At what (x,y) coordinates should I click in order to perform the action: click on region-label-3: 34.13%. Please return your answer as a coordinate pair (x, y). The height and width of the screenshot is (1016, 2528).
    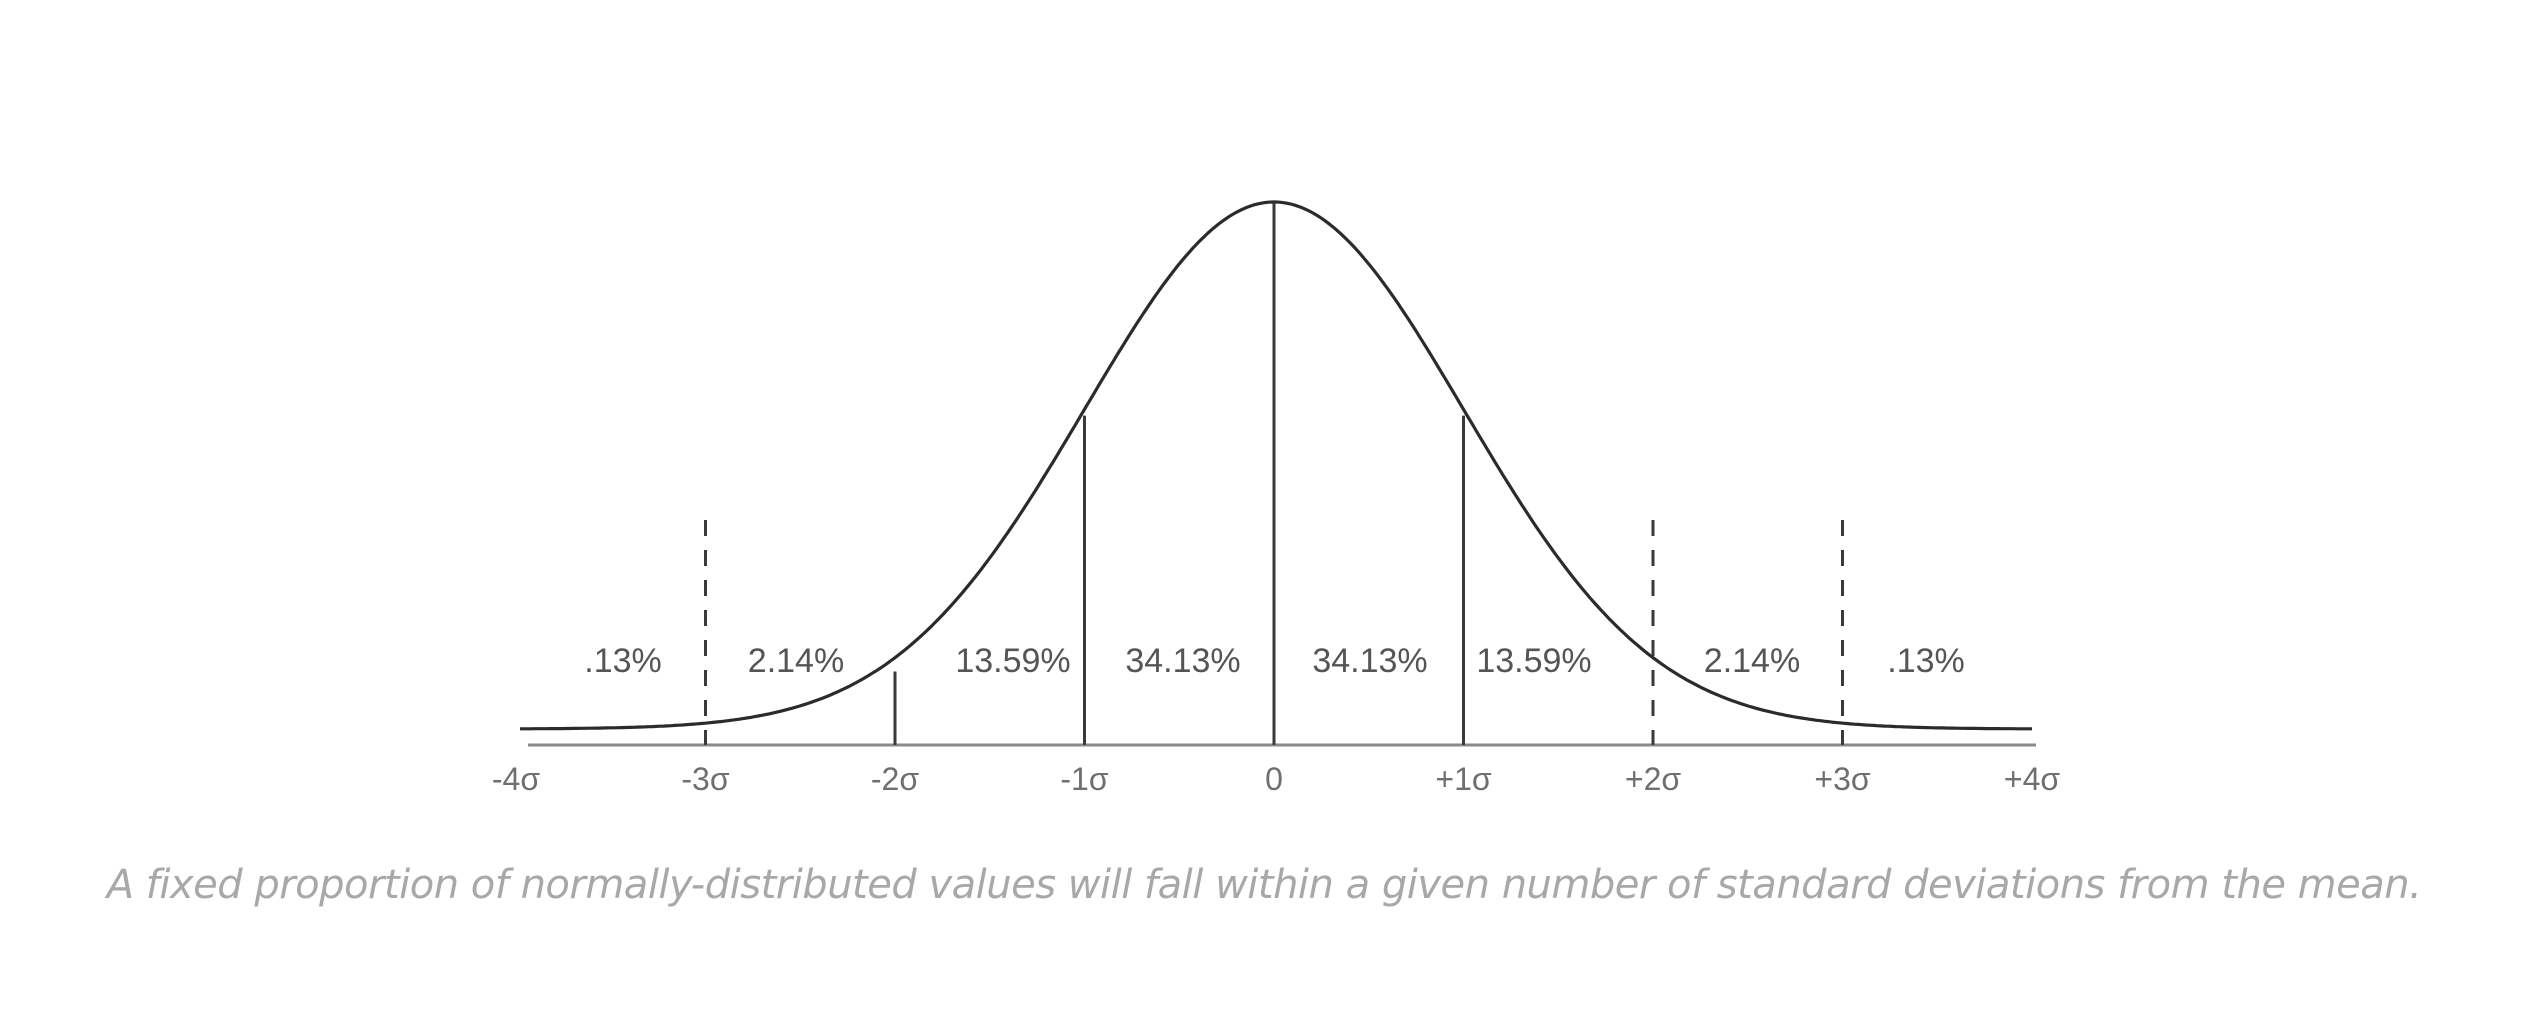
    Looking at the image, I should click on (1182, 661).